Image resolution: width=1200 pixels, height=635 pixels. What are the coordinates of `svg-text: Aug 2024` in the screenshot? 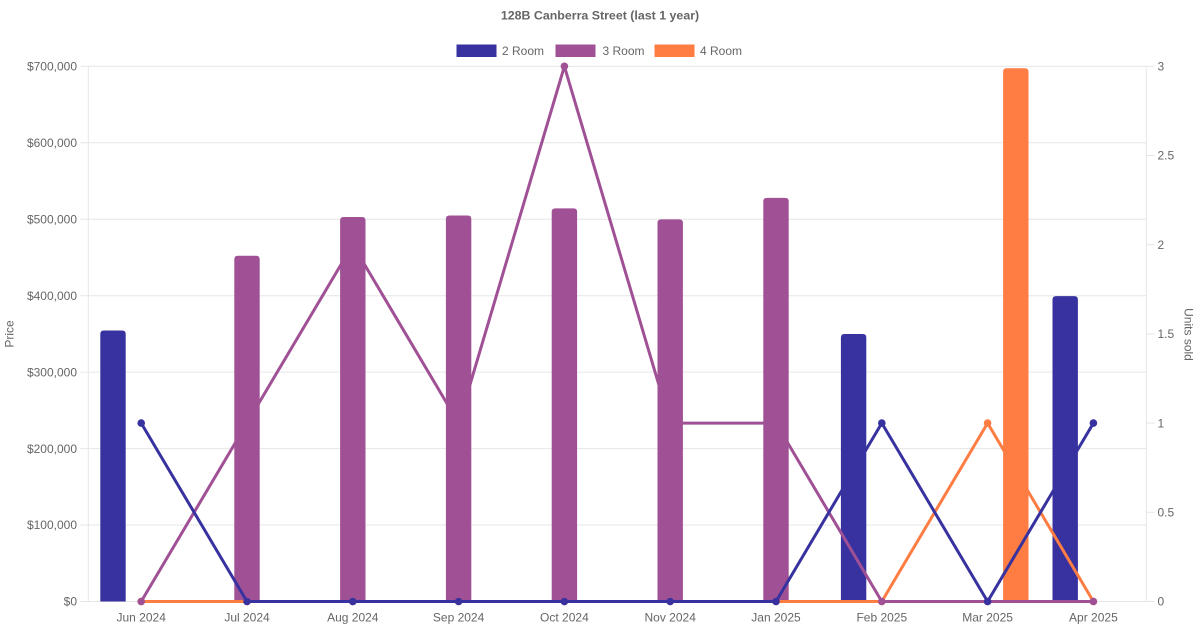 It's located at (353, 618).